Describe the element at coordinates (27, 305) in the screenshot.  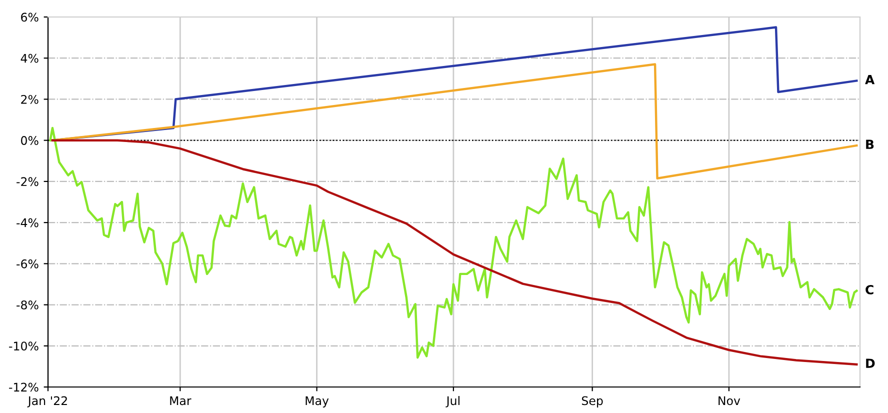
I see `y-tick-label: -8%` at that location.